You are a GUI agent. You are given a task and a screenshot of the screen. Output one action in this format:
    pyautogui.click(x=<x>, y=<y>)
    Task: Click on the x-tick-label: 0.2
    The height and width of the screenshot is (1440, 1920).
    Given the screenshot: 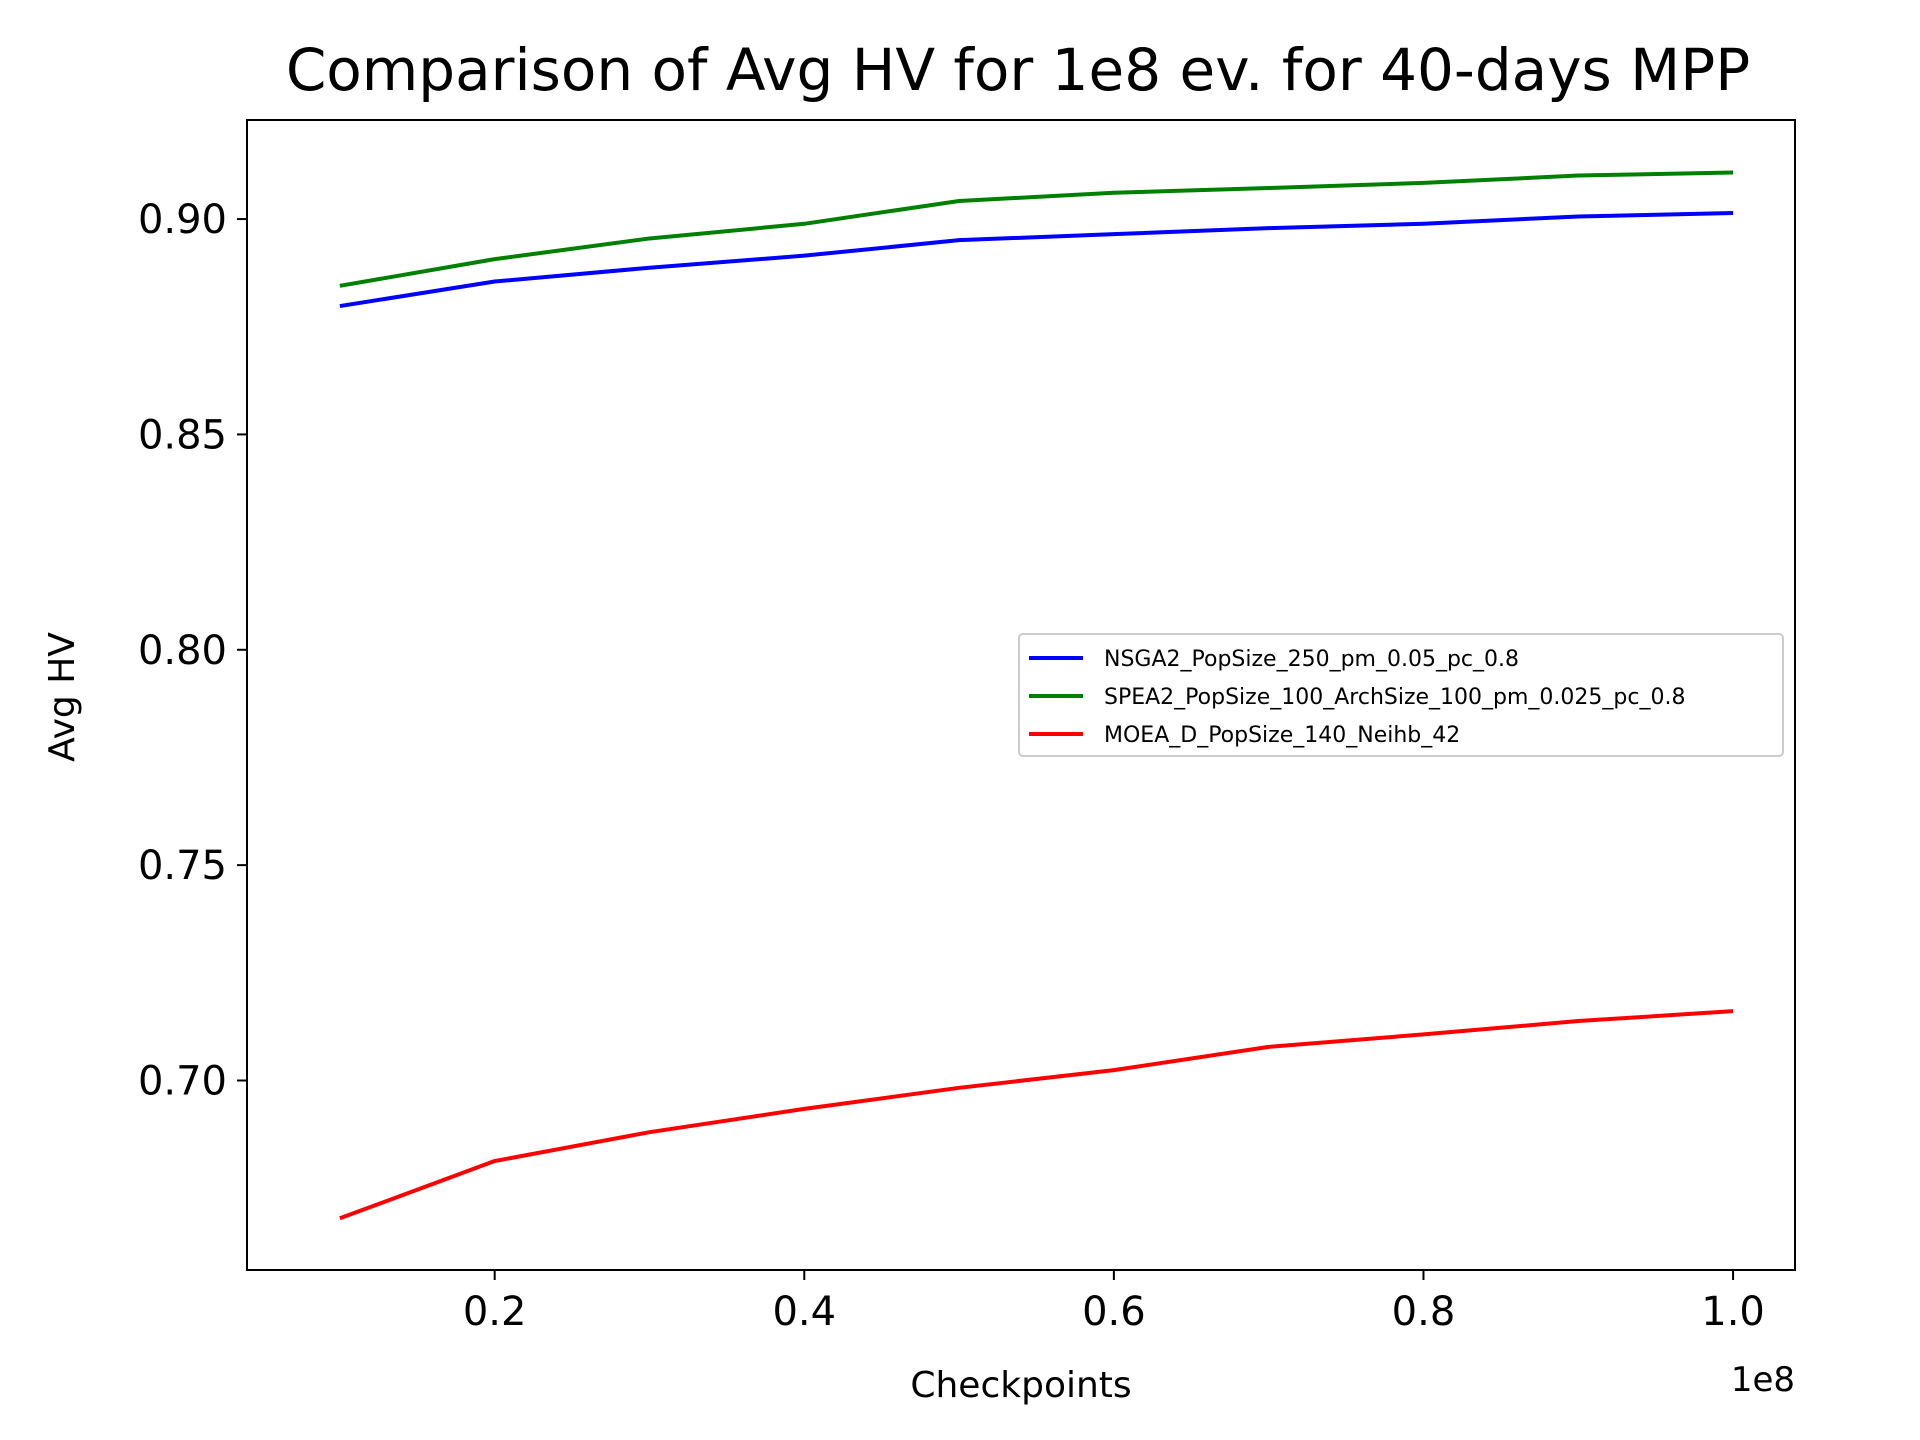 What is the action you would take?
    pyautogui.click(x=495, y=1312)
    